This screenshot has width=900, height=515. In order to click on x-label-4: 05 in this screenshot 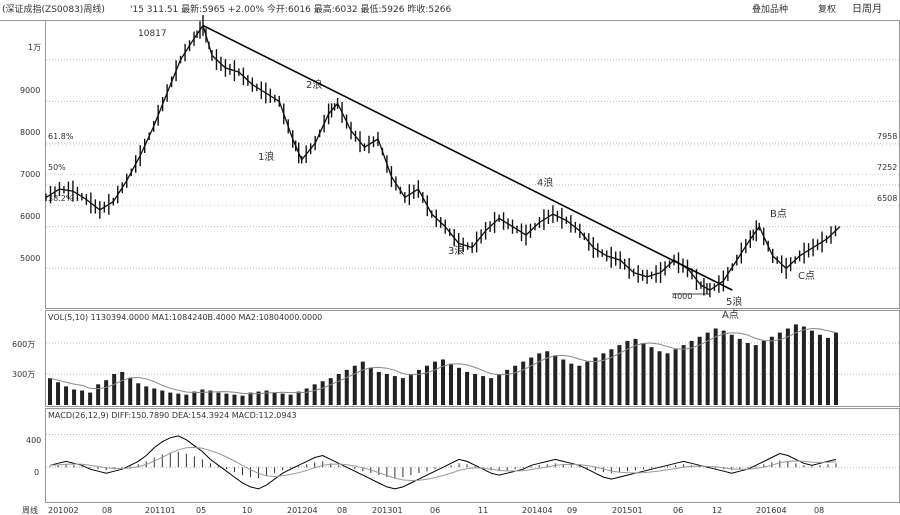, I will do `click(201, 510)`.